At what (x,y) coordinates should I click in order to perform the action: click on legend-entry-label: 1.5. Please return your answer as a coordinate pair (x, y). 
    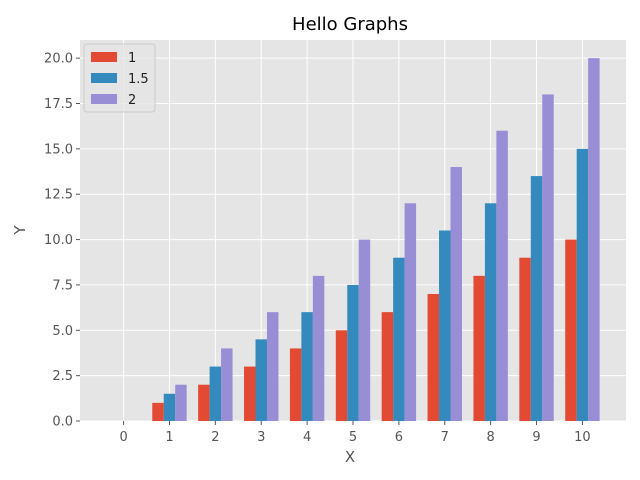
    Looking at the image, I should click on (138, 79).